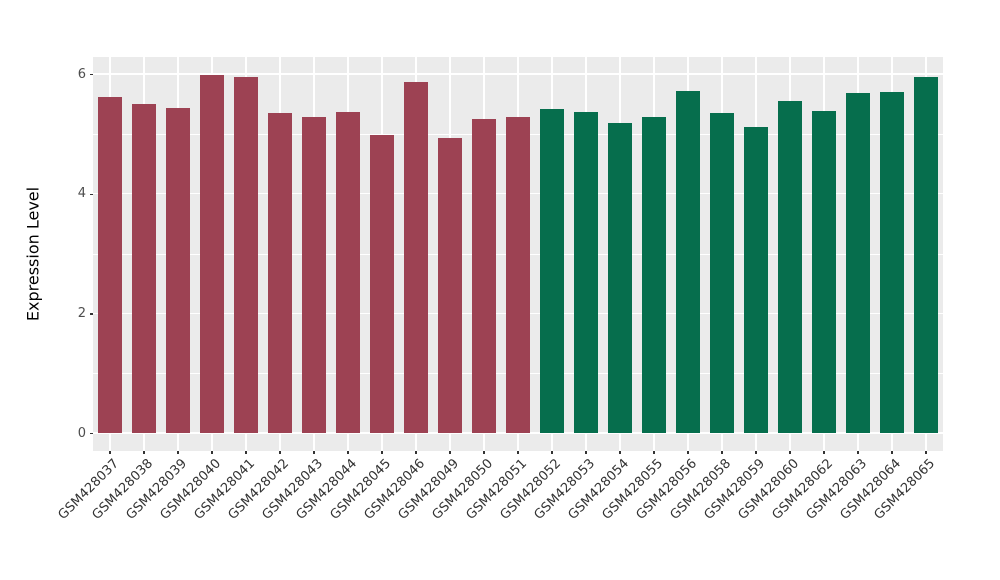 Image resolution: width=1000 pixels, height=580 pixels. I want to click on bar-GSM428062, so click(824, 272).